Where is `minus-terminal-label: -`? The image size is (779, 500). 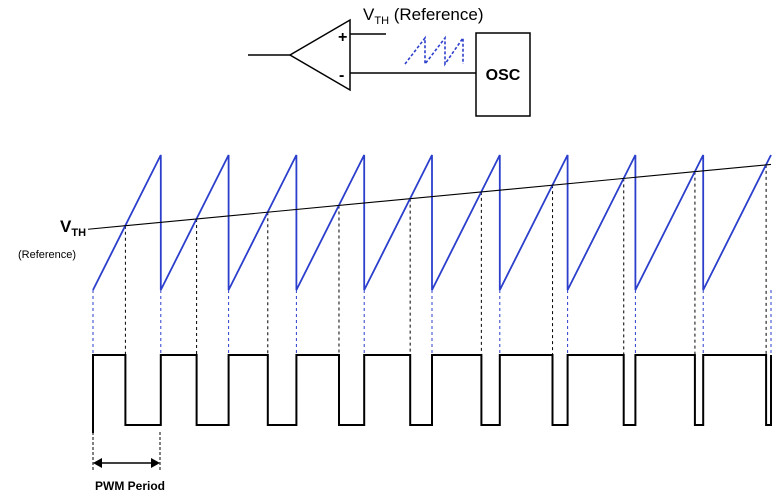
minus-terminal-label: - is located at coordinates (341, 75).